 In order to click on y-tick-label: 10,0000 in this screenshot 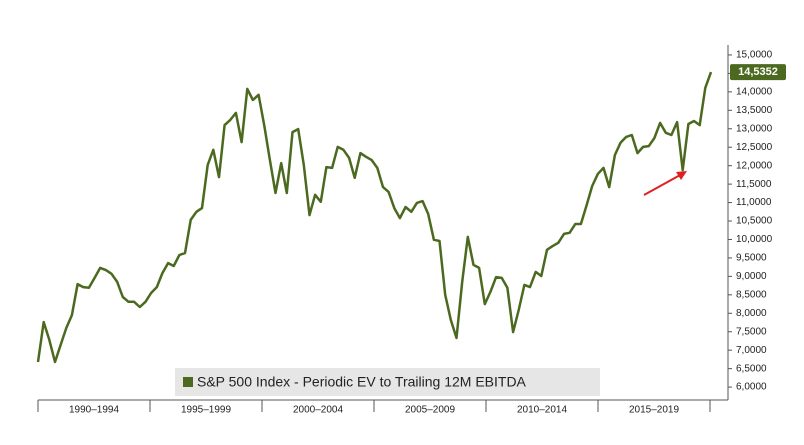, I will do `click(754, 239)`.